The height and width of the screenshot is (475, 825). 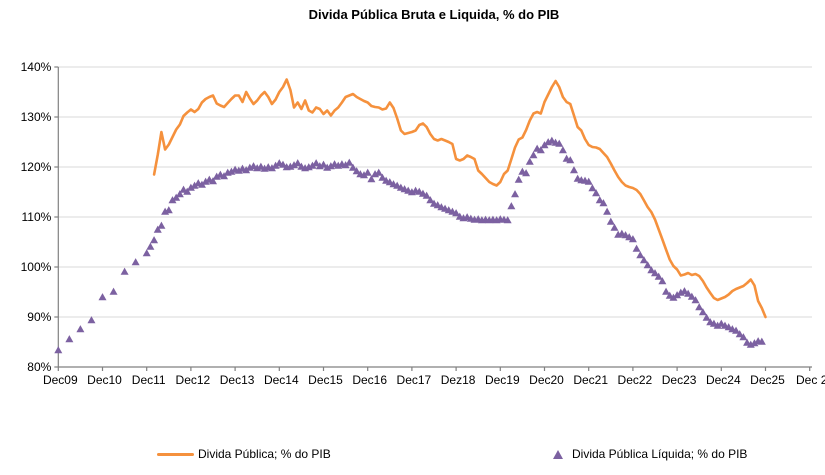 What do you see at coordinates (810, 380) in the screenshot?
I see `x-tick-label: Dec 2` at bounding box center [810, 380].